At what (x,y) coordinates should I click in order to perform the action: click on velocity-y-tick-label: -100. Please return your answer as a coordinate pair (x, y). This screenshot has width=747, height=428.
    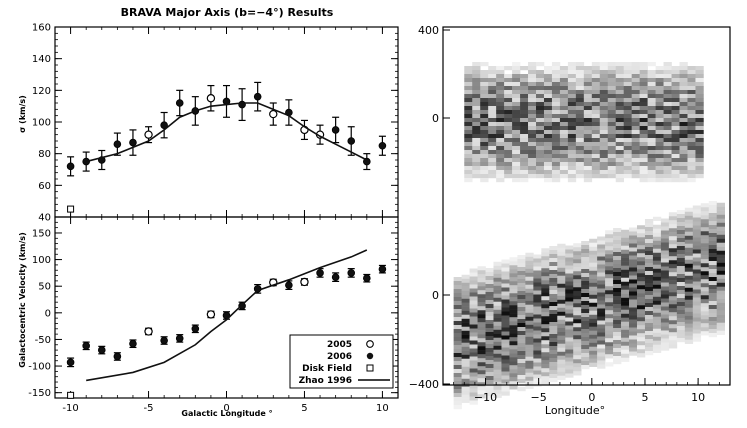
    Looking at the image, I should click on (39, 367).